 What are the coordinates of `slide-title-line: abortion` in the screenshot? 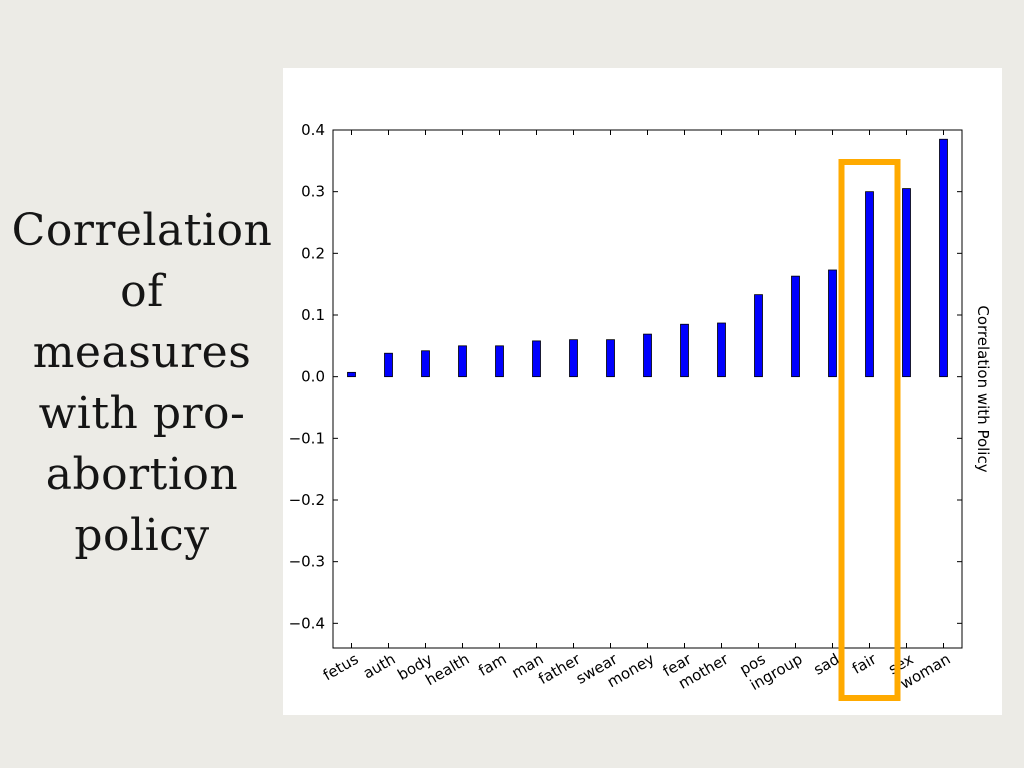 It's located at (142, 474).